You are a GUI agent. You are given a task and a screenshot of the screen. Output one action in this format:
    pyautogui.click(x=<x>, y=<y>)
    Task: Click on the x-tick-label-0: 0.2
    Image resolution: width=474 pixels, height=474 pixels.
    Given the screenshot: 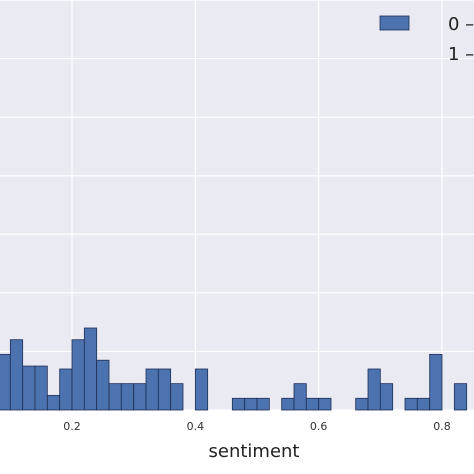 What is the action you would take?
    pyautogui.click(x=72, y=426)
    